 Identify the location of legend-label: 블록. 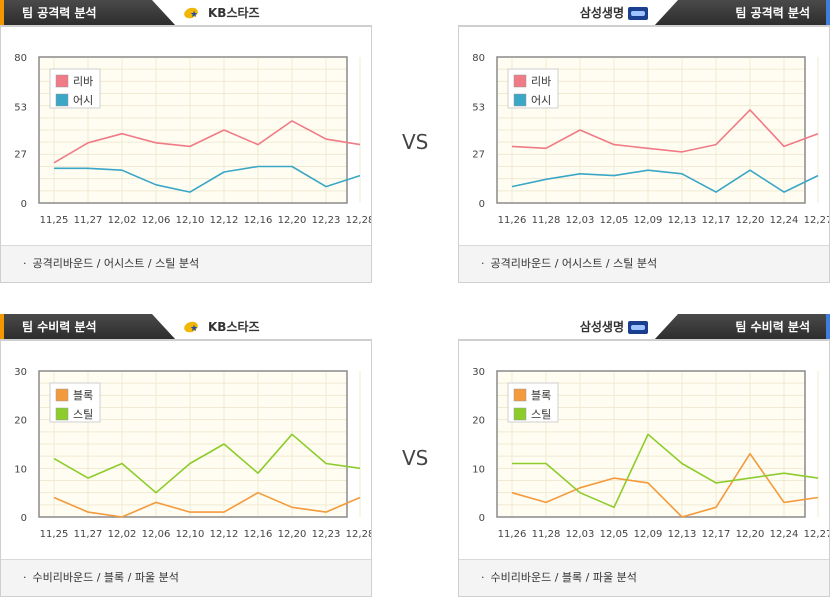
(541, 395).